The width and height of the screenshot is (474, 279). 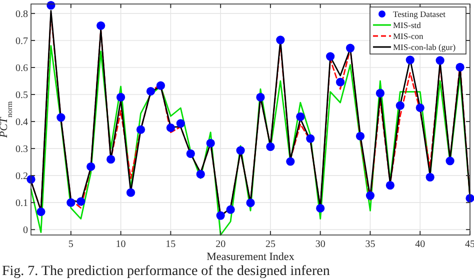 I want to click on legend-label: MIS-con-lab (gur), so click(x=424, y=47).